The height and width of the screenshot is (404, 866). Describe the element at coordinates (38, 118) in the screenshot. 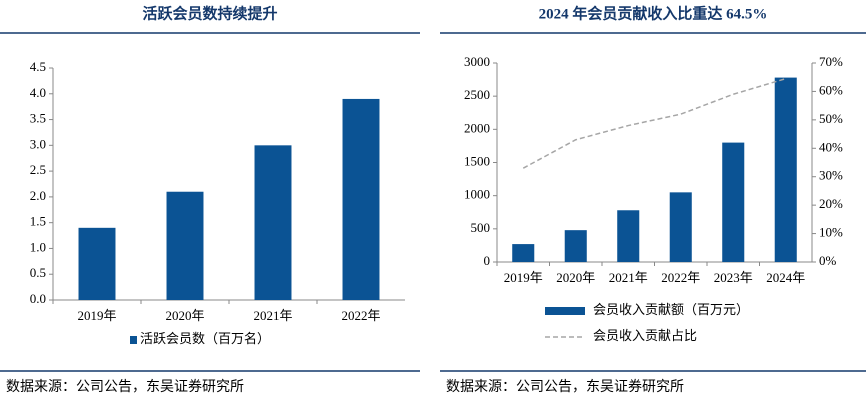

I see `y-tick-label: 3.5` at that location.